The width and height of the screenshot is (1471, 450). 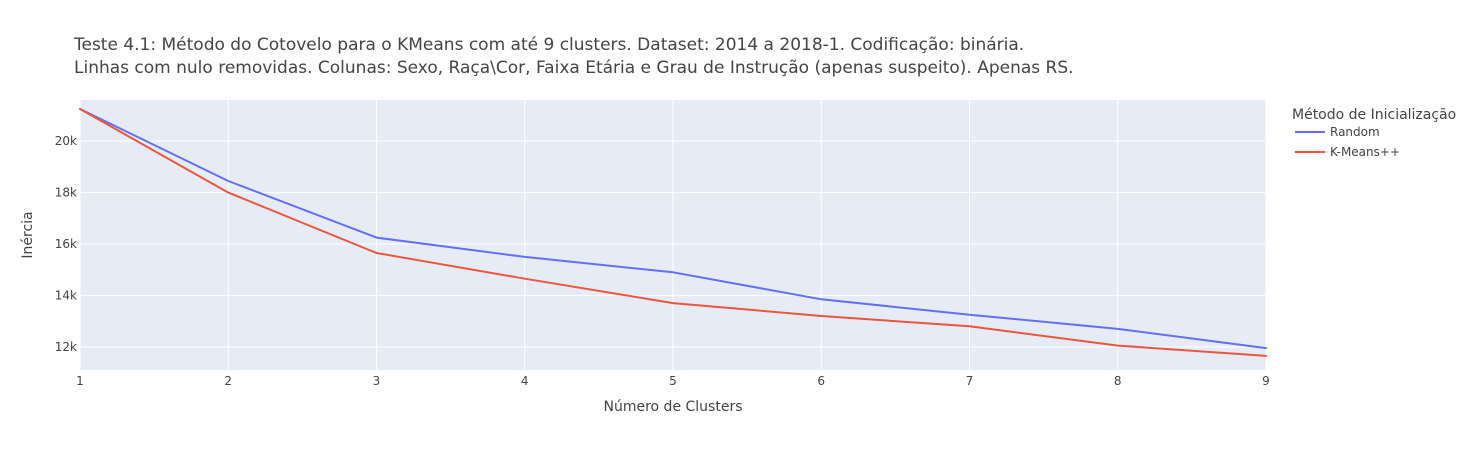 I want to click on x-tick-label: 6, so click(x=821, y=381).